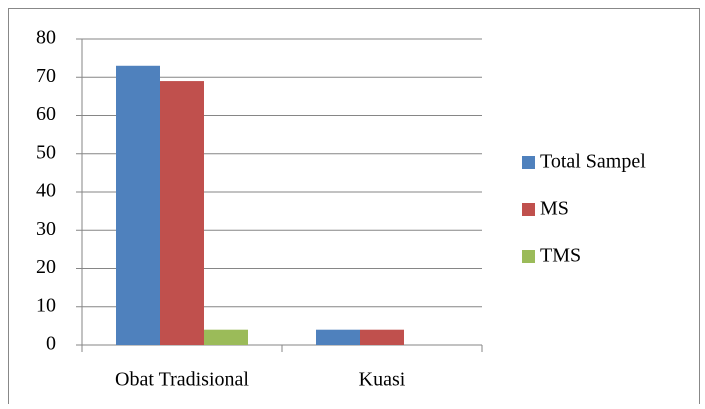  What do you see at coordinates (46, 267) in the screenshot?
I see `y-tick-label: 20` at bounding box center [46, 267].